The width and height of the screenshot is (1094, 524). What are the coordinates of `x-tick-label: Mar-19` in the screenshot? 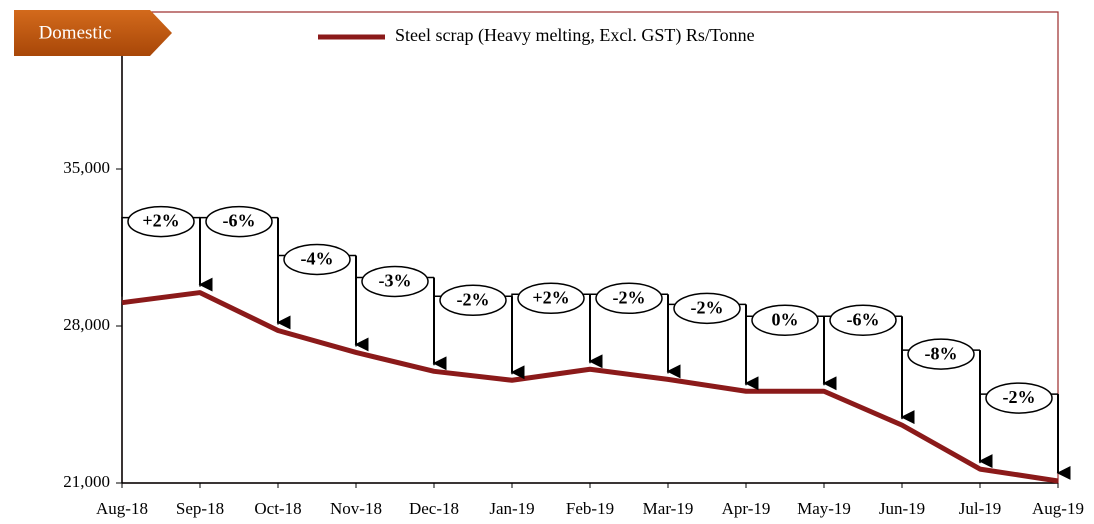 It's located at (668, 508).